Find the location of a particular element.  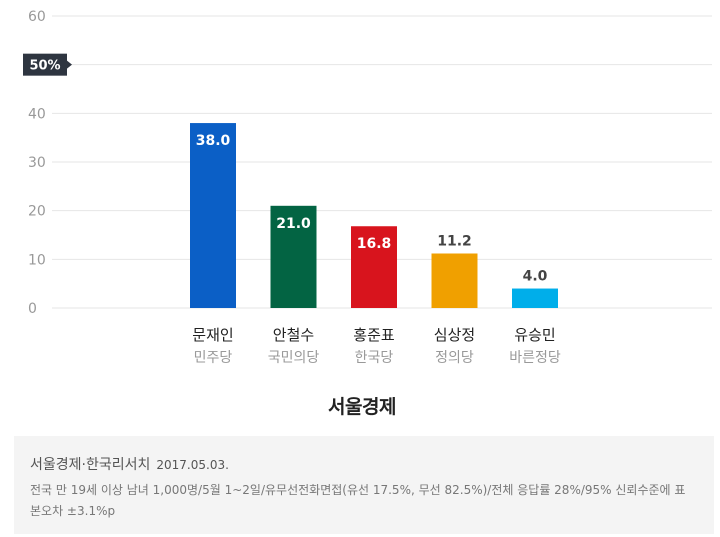

bar-value-label: 4.0 is located at coordinates (535, 277).